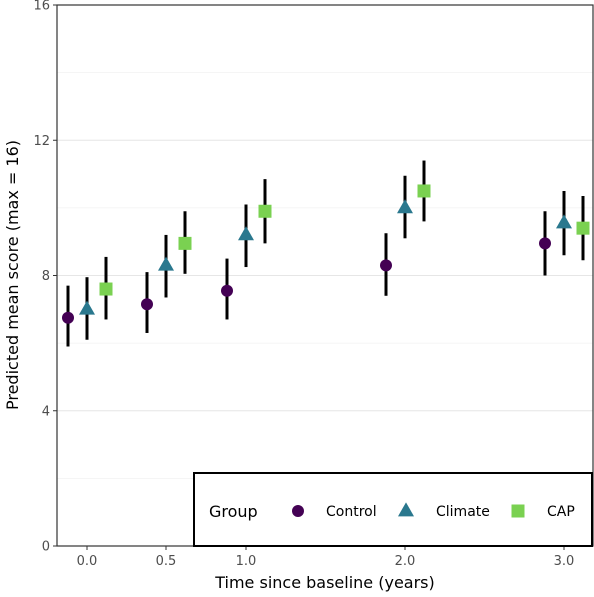  I want to click on legend-key-climate, so click(406, 509).